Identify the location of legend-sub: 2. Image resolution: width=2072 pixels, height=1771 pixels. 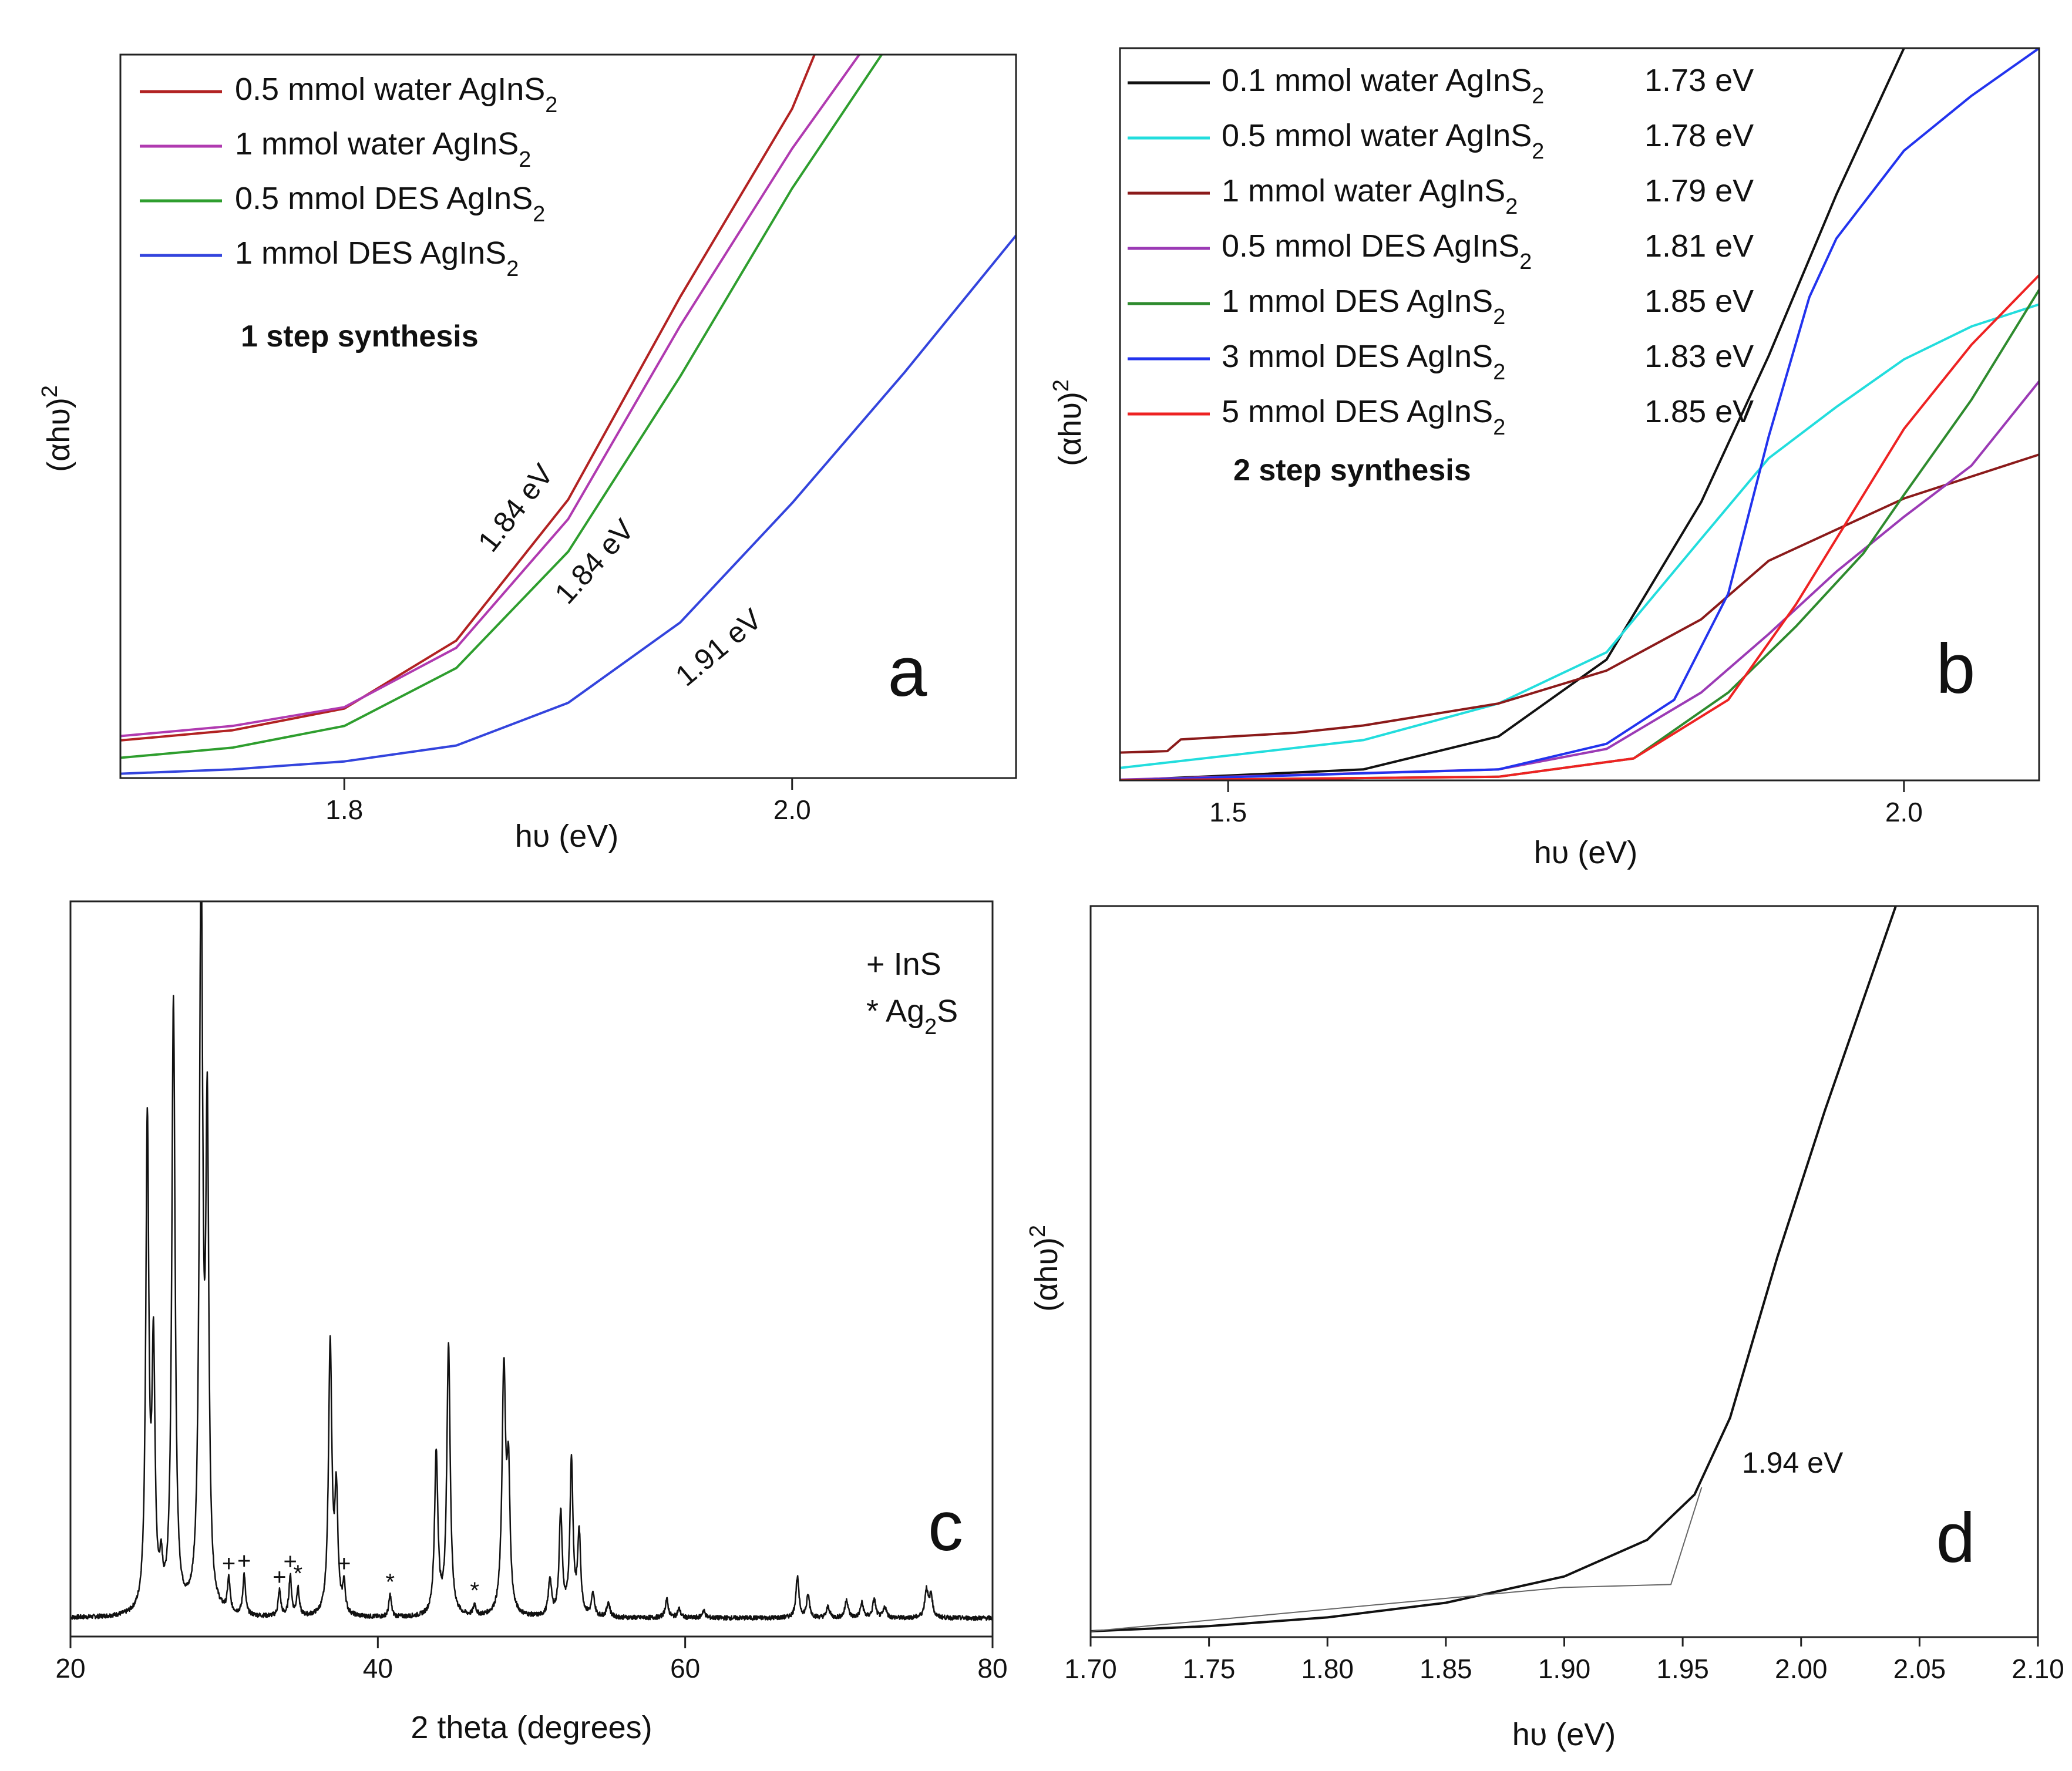
(930, 1027).